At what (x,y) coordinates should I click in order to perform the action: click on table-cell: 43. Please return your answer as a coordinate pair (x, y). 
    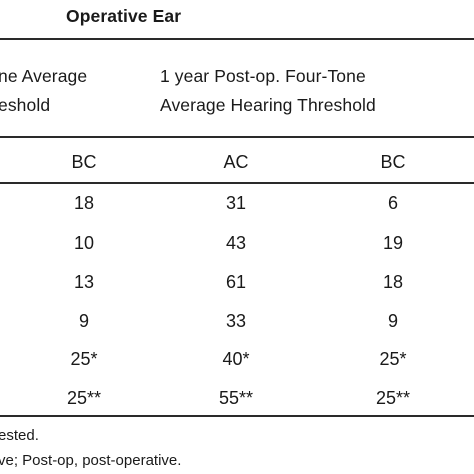
    Looking at the image, I should click on (236, 243).